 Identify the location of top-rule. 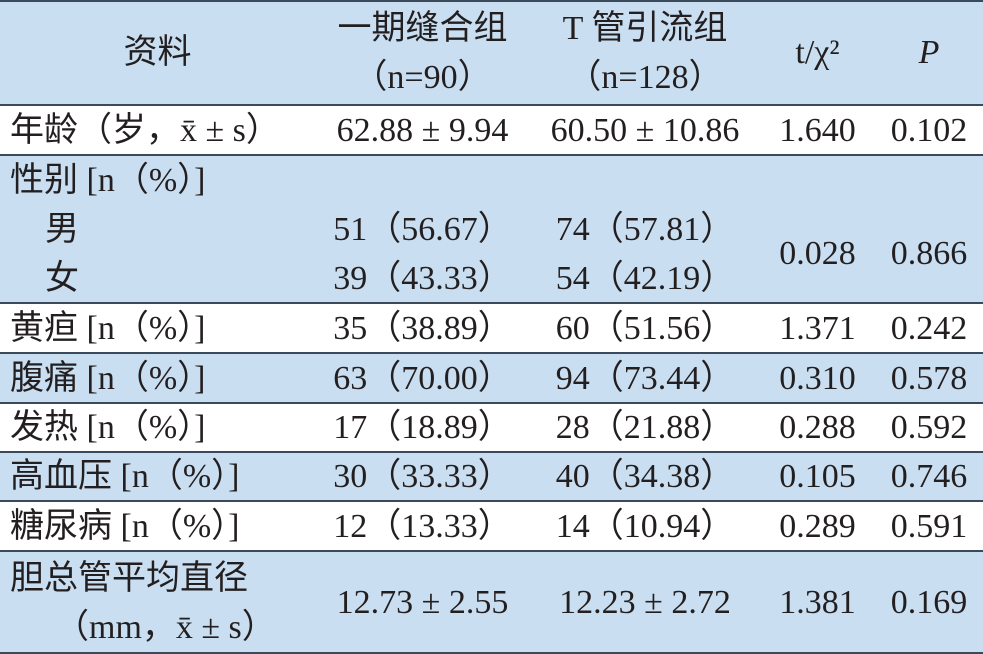
(491, 1).